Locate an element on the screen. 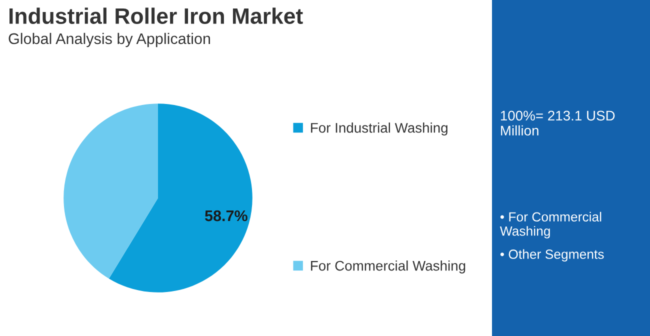 Image resolution: width=650 pixels, height=336 pixels. legend-label: For Commercial Washing is located at coordinates (388, 267).